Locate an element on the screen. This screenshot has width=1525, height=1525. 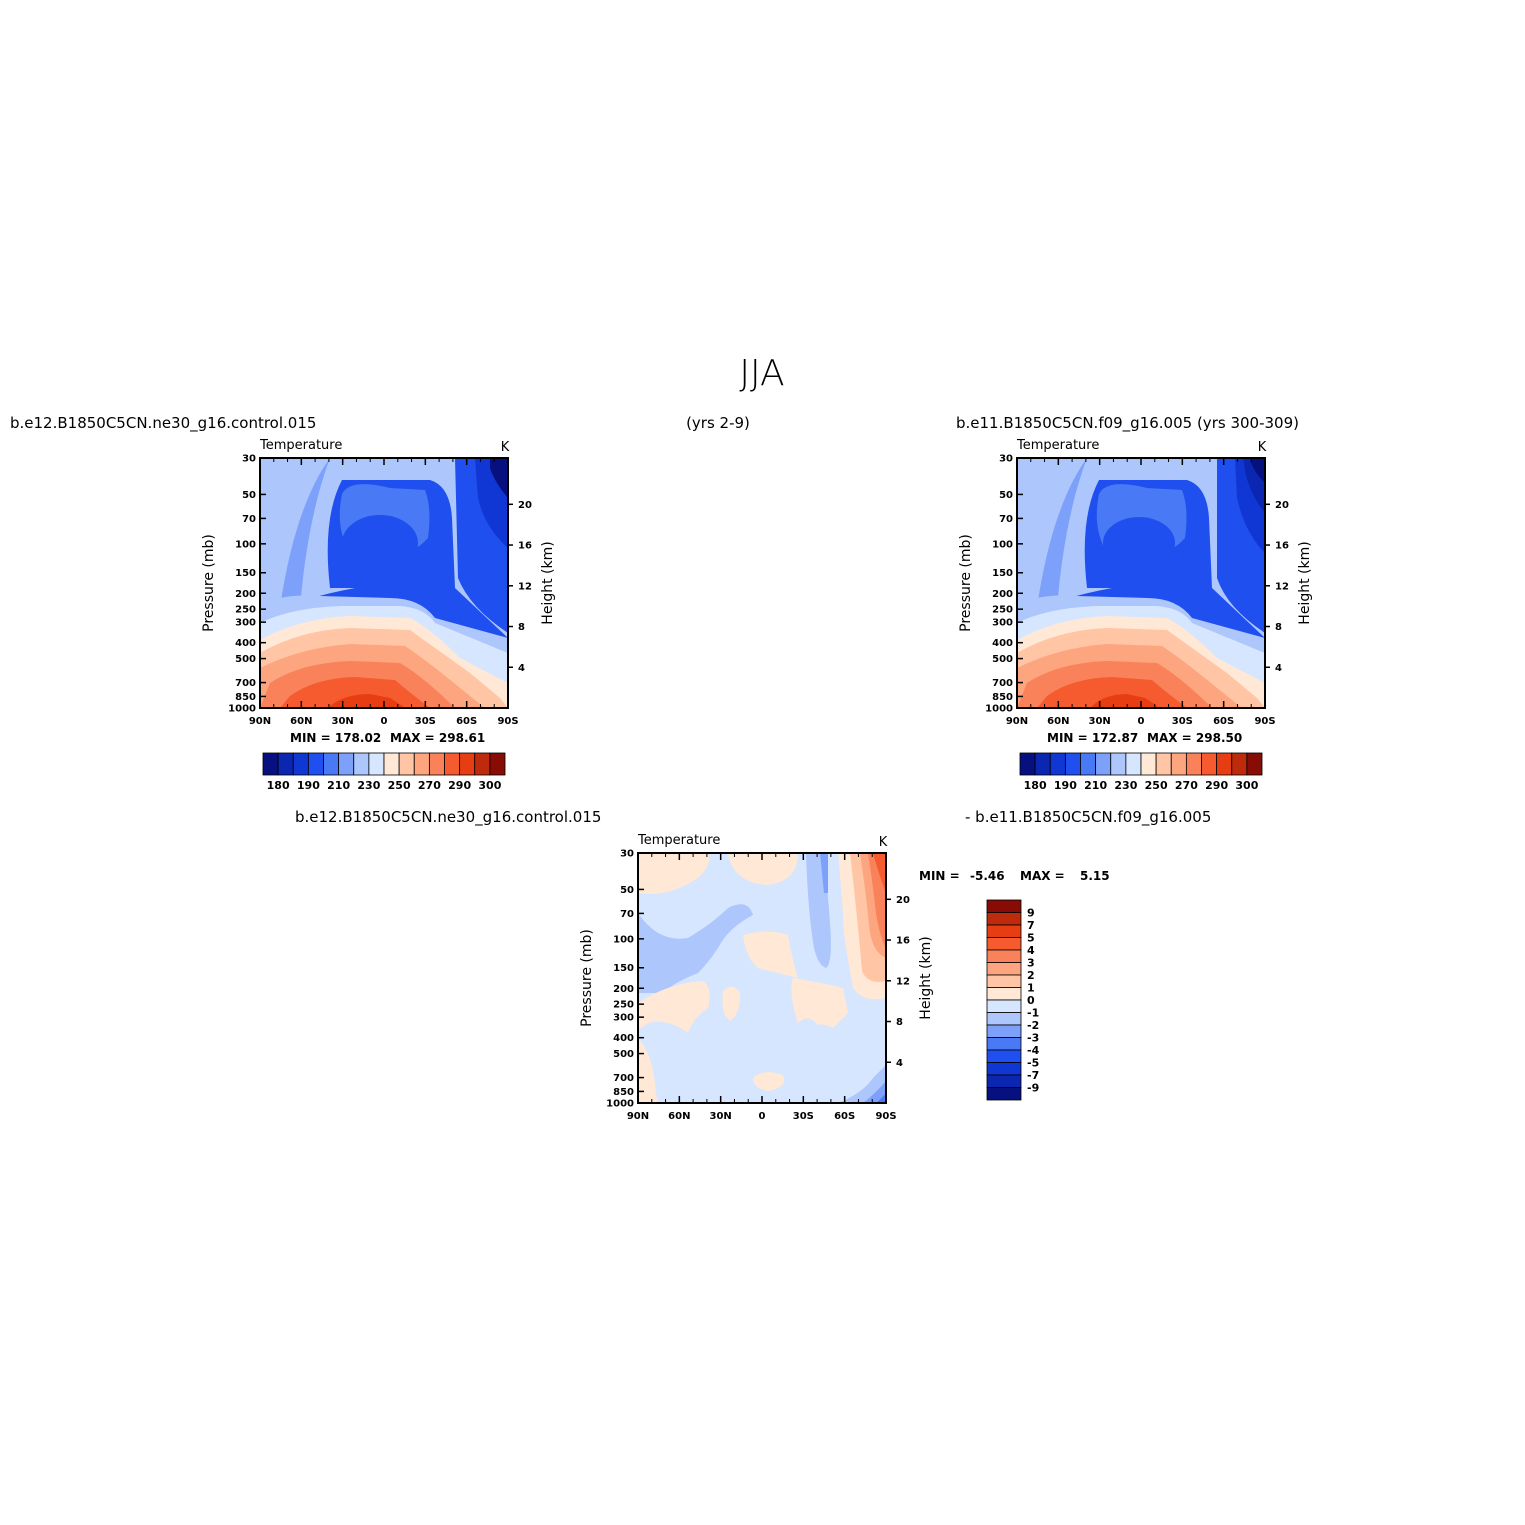
colorbar-label: -7 is located at coordinates (1033, 1075).